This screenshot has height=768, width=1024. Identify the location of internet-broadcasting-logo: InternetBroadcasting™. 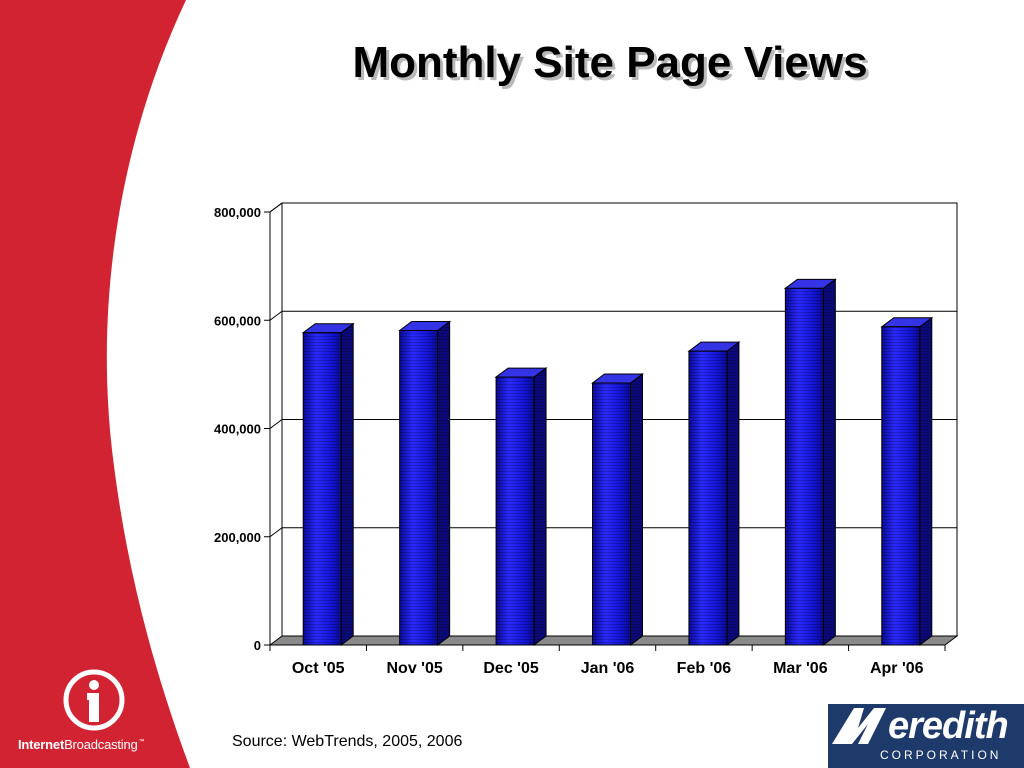
(94, 713).